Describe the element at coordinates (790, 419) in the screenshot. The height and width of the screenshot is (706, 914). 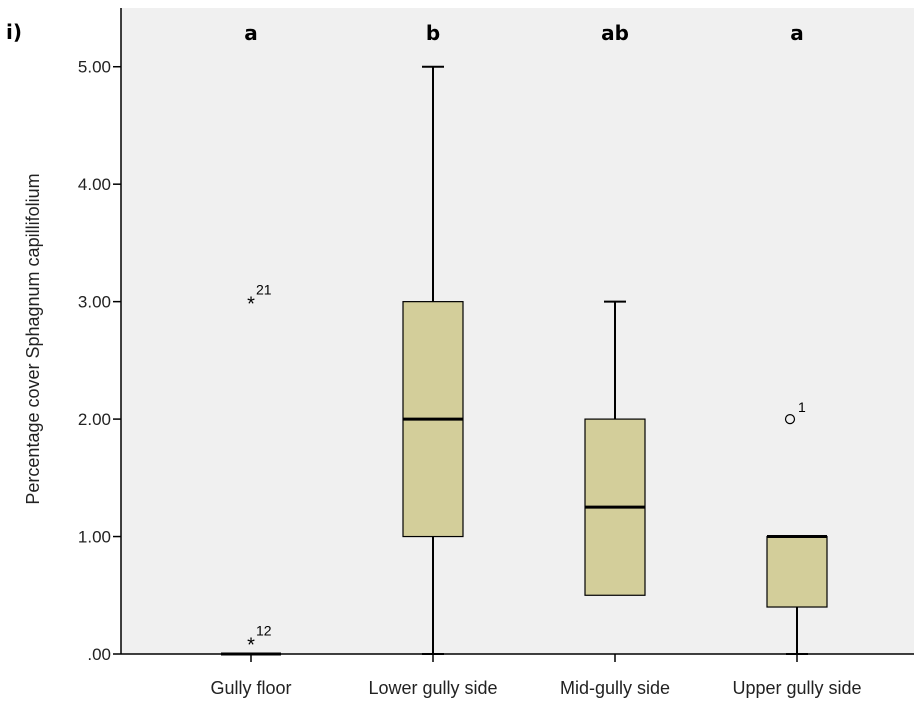
I see `outlier-circle-marker` at that location.